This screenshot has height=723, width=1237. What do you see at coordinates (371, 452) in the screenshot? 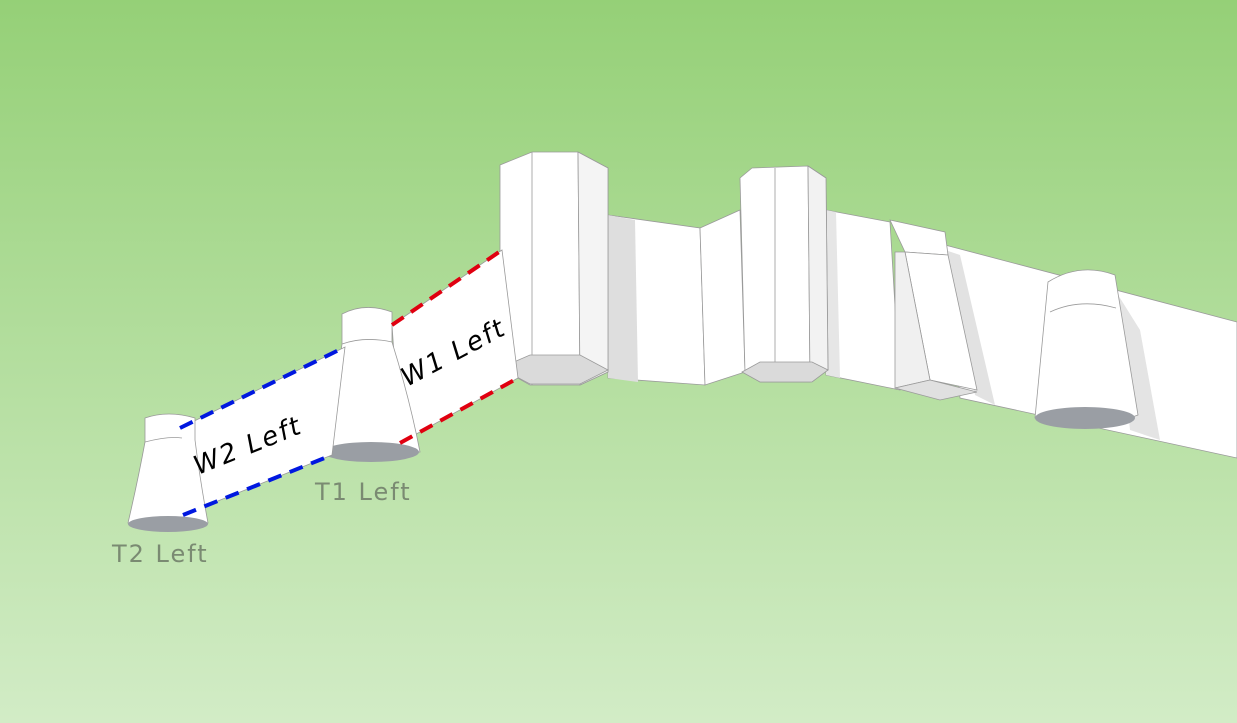
I see `tower-t1-base` at bounding box center [371, 452].